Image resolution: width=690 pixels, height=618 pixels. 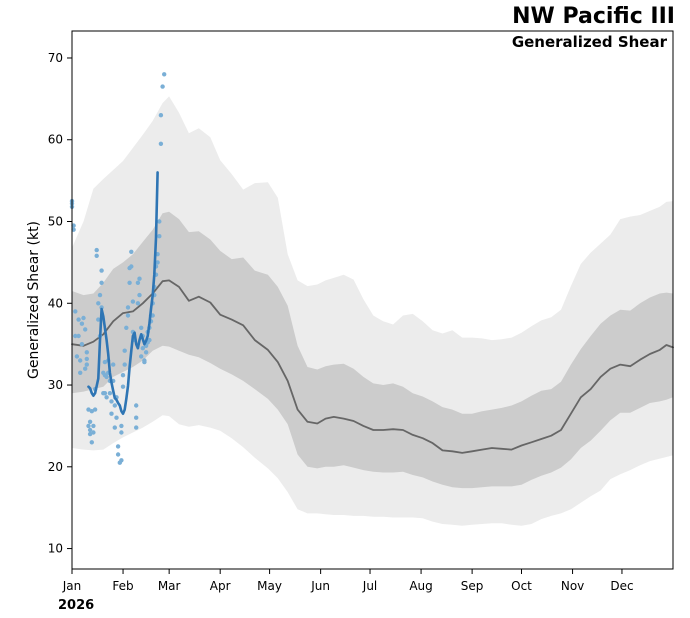 What do you see at coordinates (369, 586) in the screenshot?
I see `x-tick-label: Jul` at bounding box center [369, 586].